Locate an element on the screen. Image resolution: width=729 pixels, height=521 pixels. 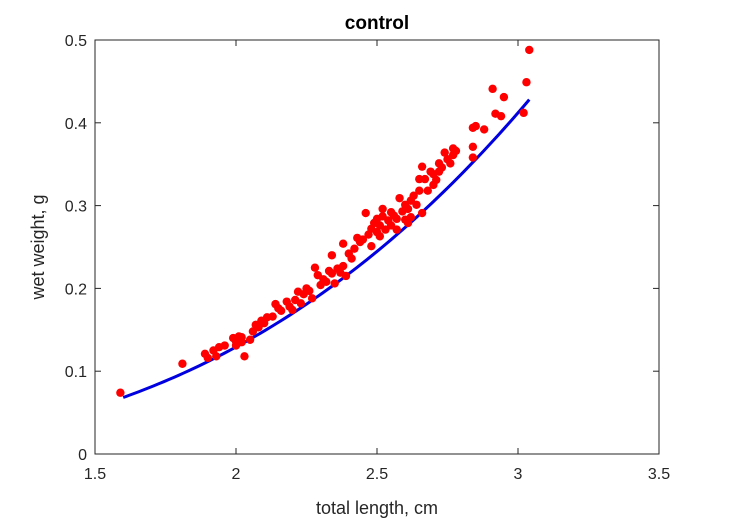
x-tick-label: 3 is located at coordinates (518, 474).